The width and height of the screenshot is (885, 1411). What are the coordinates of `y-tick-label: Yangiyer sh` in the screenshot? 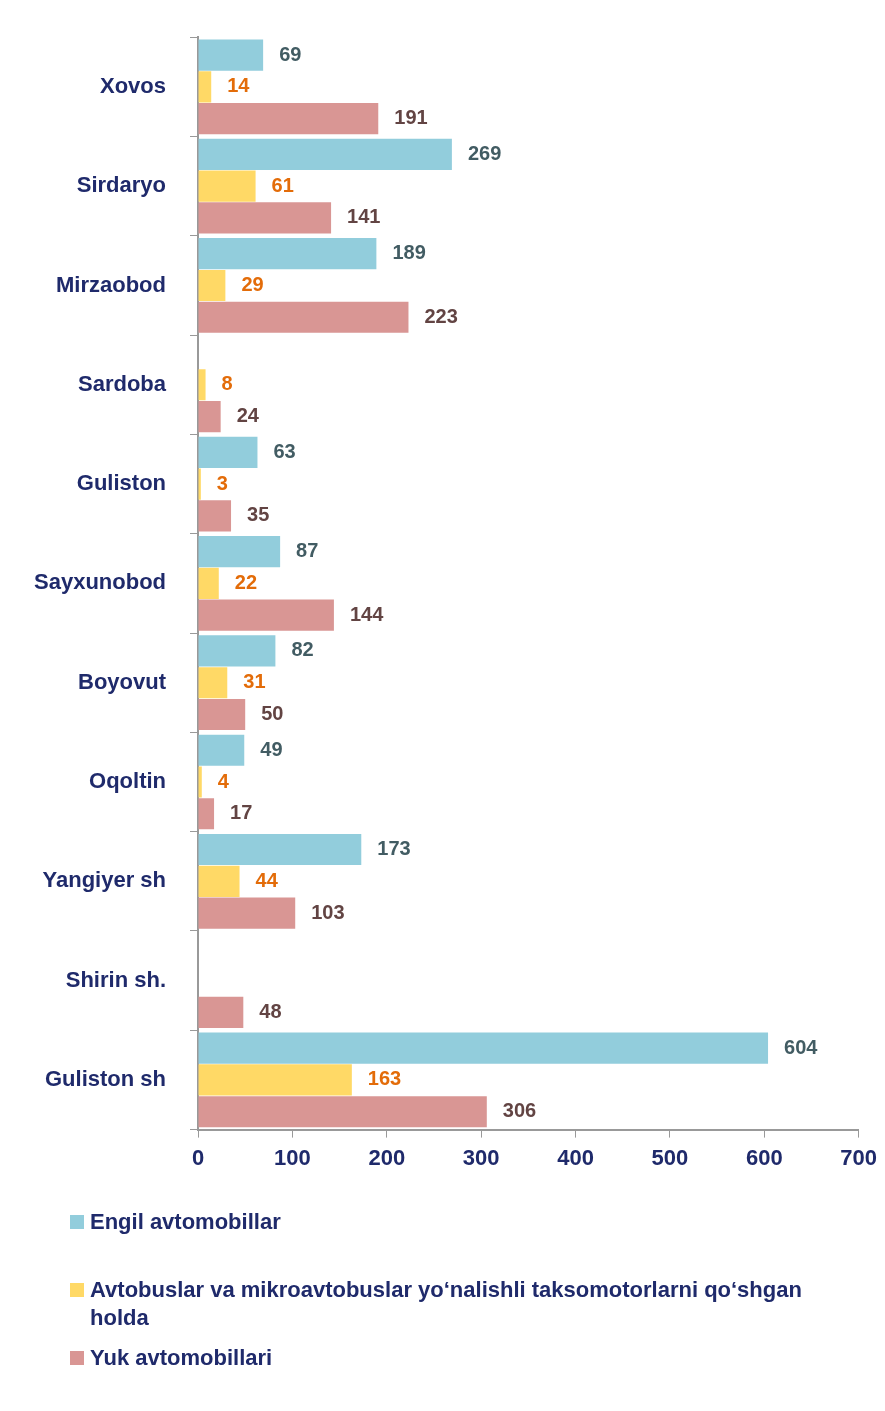 It's located at (104, 880).